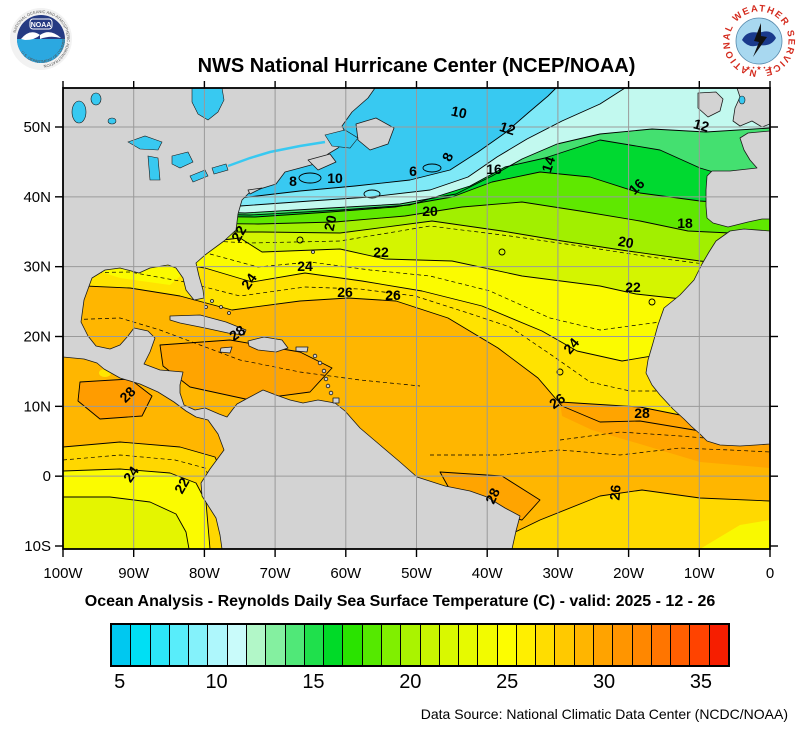 This screenshot has height=737, width=800. I want to click on land-africa, so click(707, 337).